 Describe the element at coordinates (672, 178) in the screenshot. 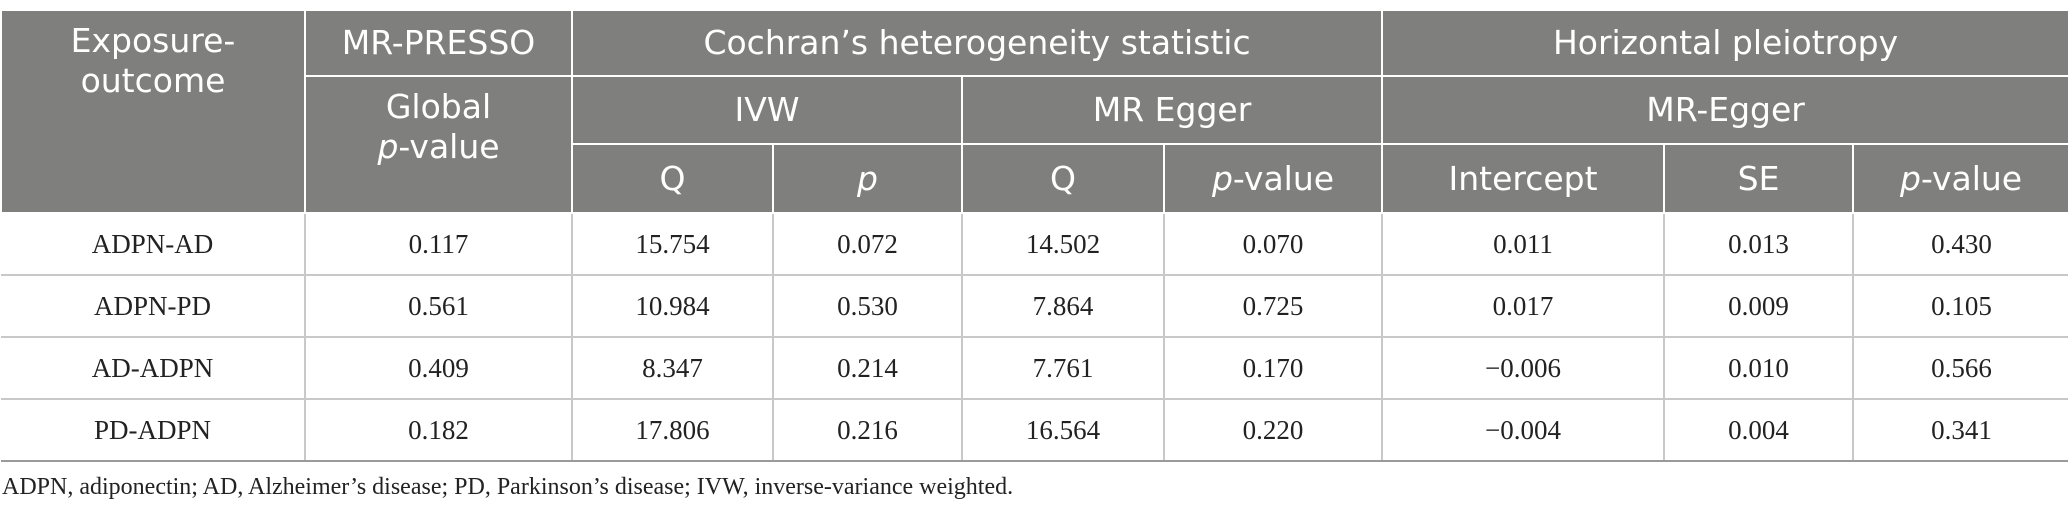

I see `header-ivw-q: Q` at that location.